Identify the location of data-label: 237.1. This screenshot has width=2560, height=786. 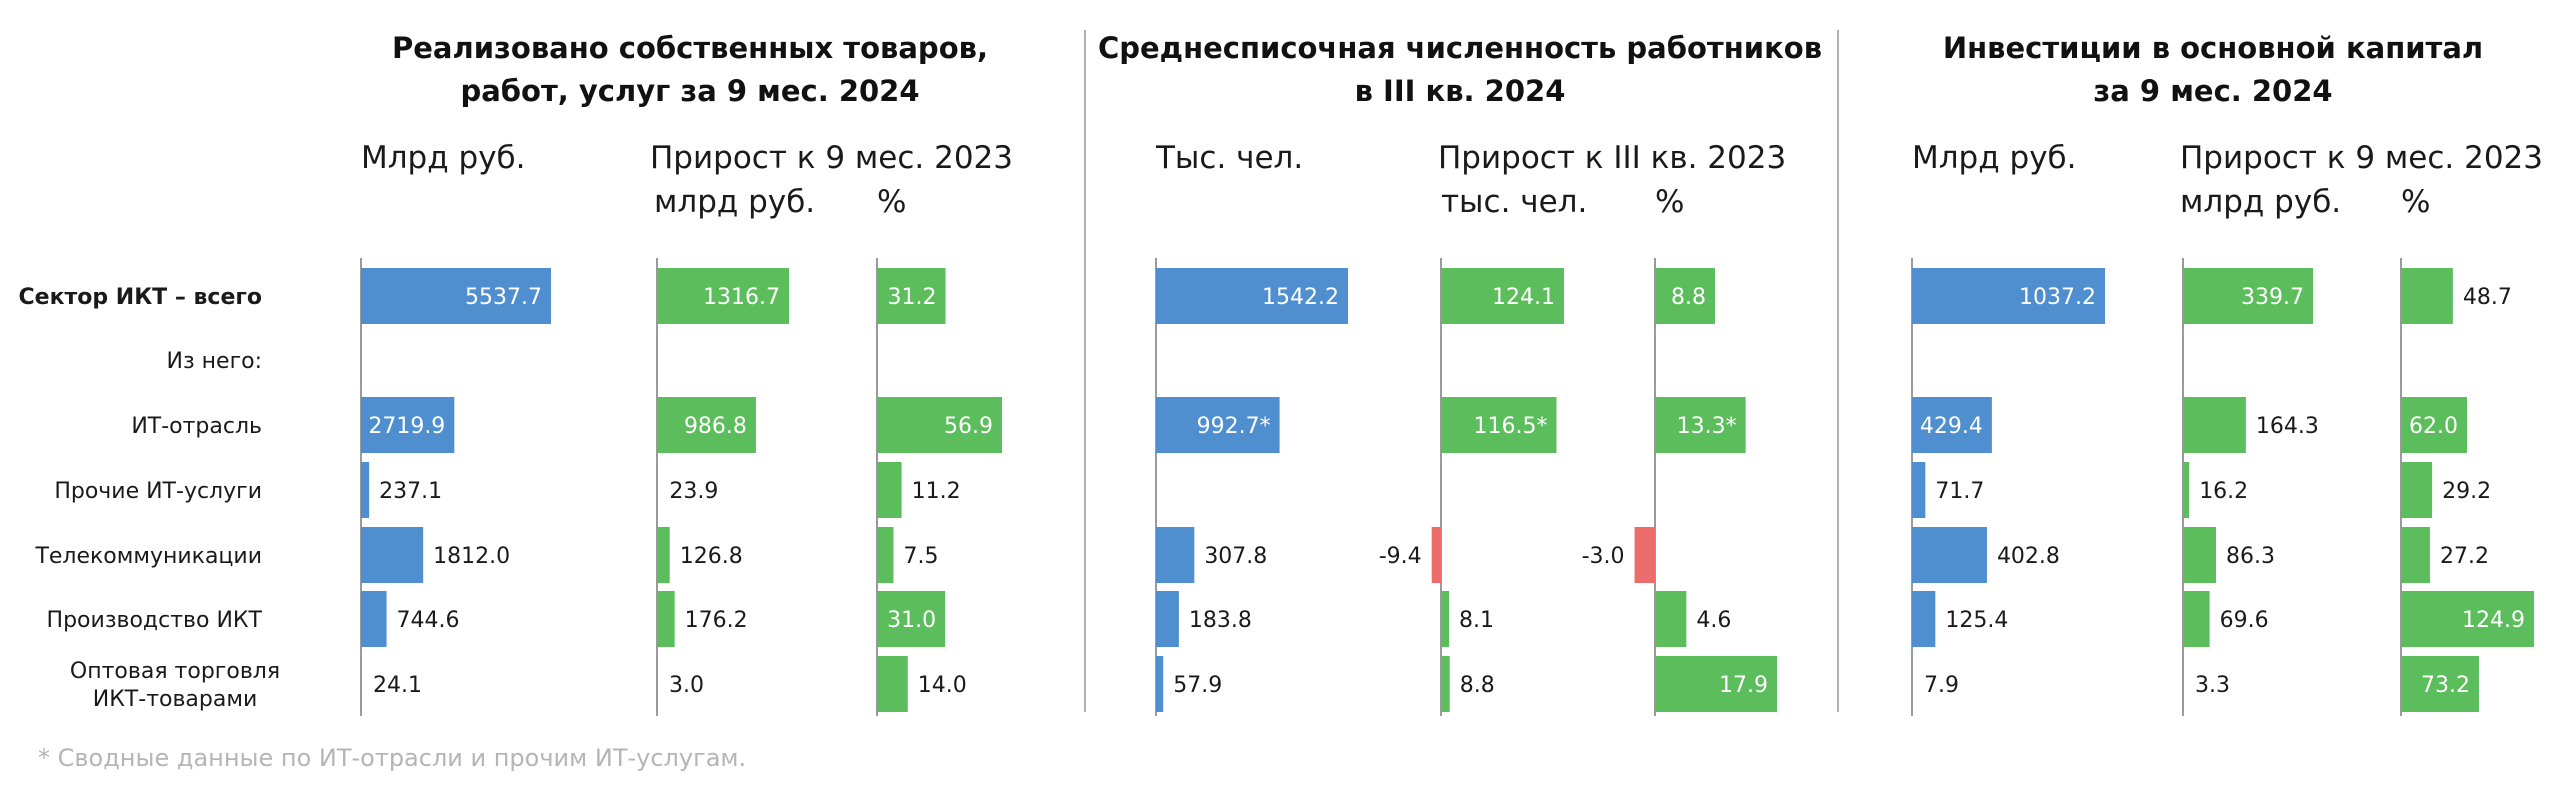
(410, 491).